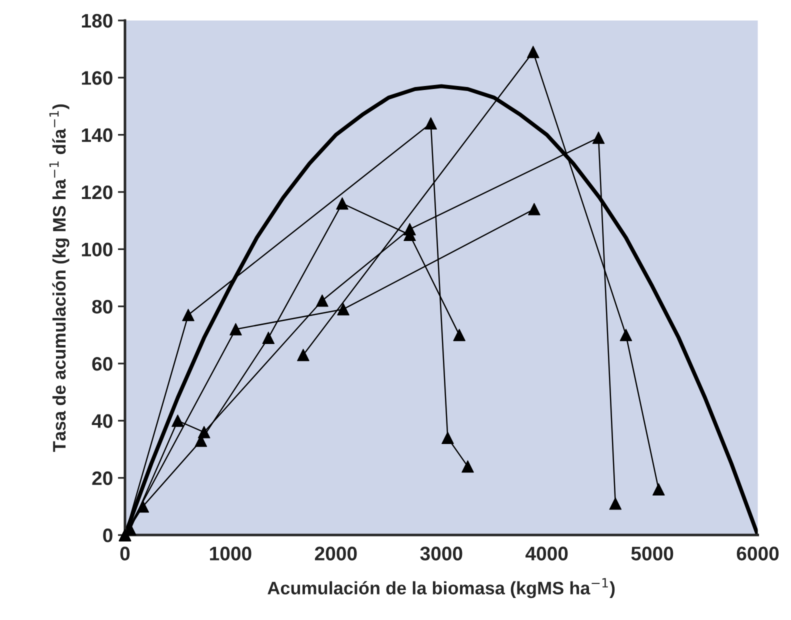 Image resolution: width=791 pixels, height=620 pixels. Describe the element at coordinates (102, 363) in the screenshot. I see `y-tick-label: 60` at that location.